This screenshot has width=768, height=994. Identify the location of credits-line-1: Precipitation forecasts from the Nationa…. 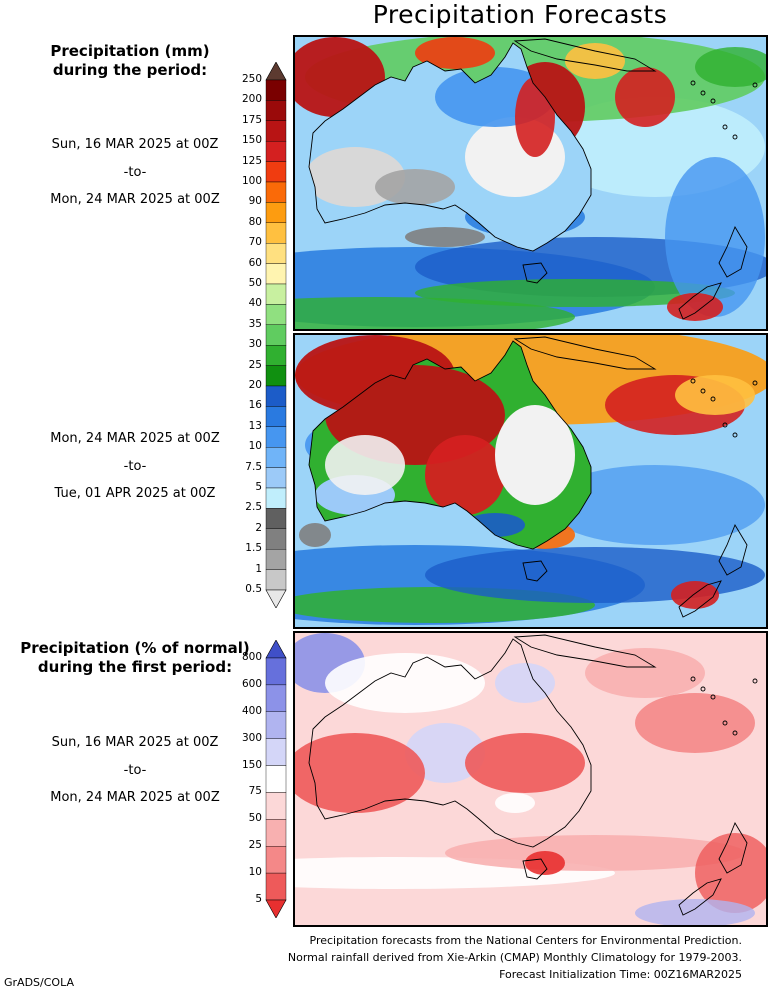
(526, 940).